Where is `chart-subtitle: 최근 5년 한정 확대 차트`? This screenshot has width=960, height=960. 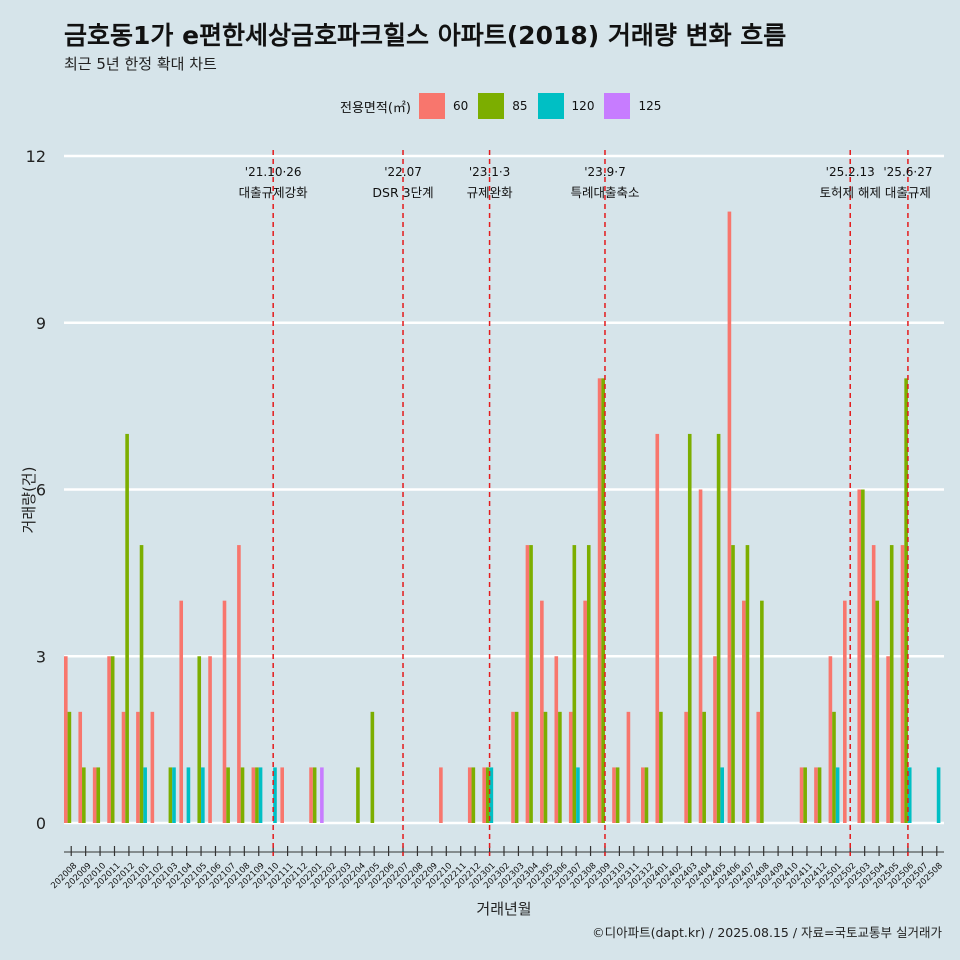 chart-subtitle: 최근 5년 한정 확대 차트 is located at coordinates (140, 64).